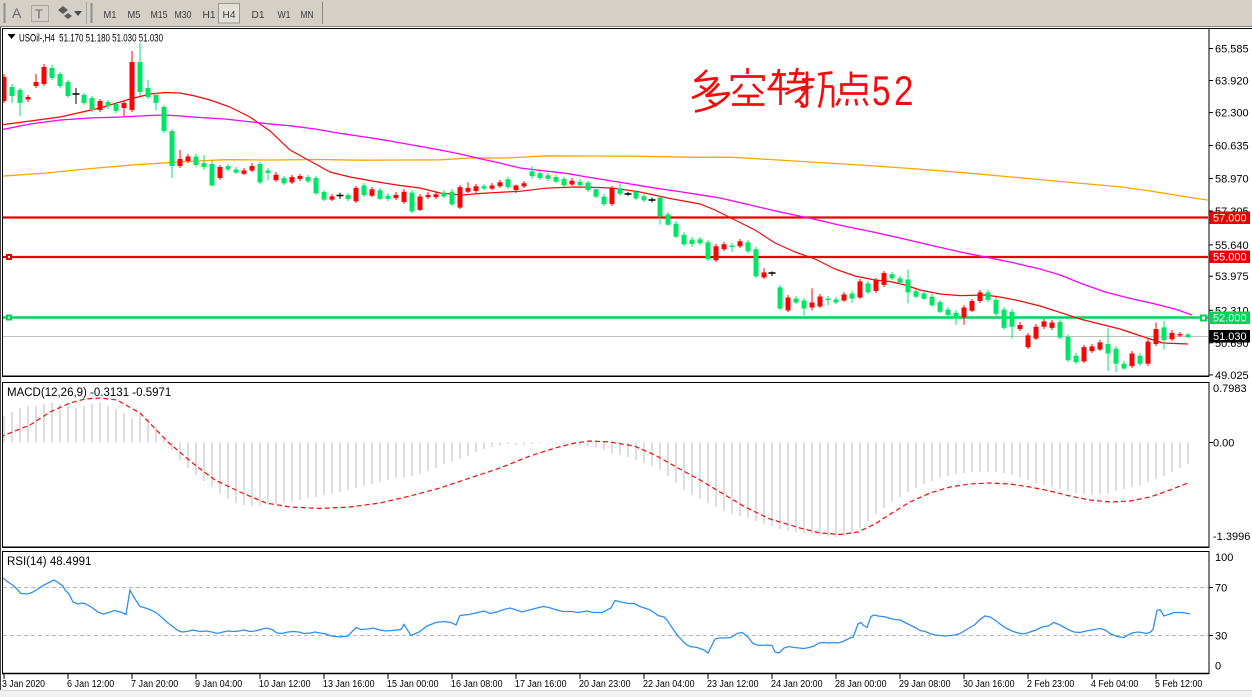 Image resolution: width=1252 pixels, height=697 pixels. I want to click on svg-text: 16 Jan 08:00, so click(477, 684).